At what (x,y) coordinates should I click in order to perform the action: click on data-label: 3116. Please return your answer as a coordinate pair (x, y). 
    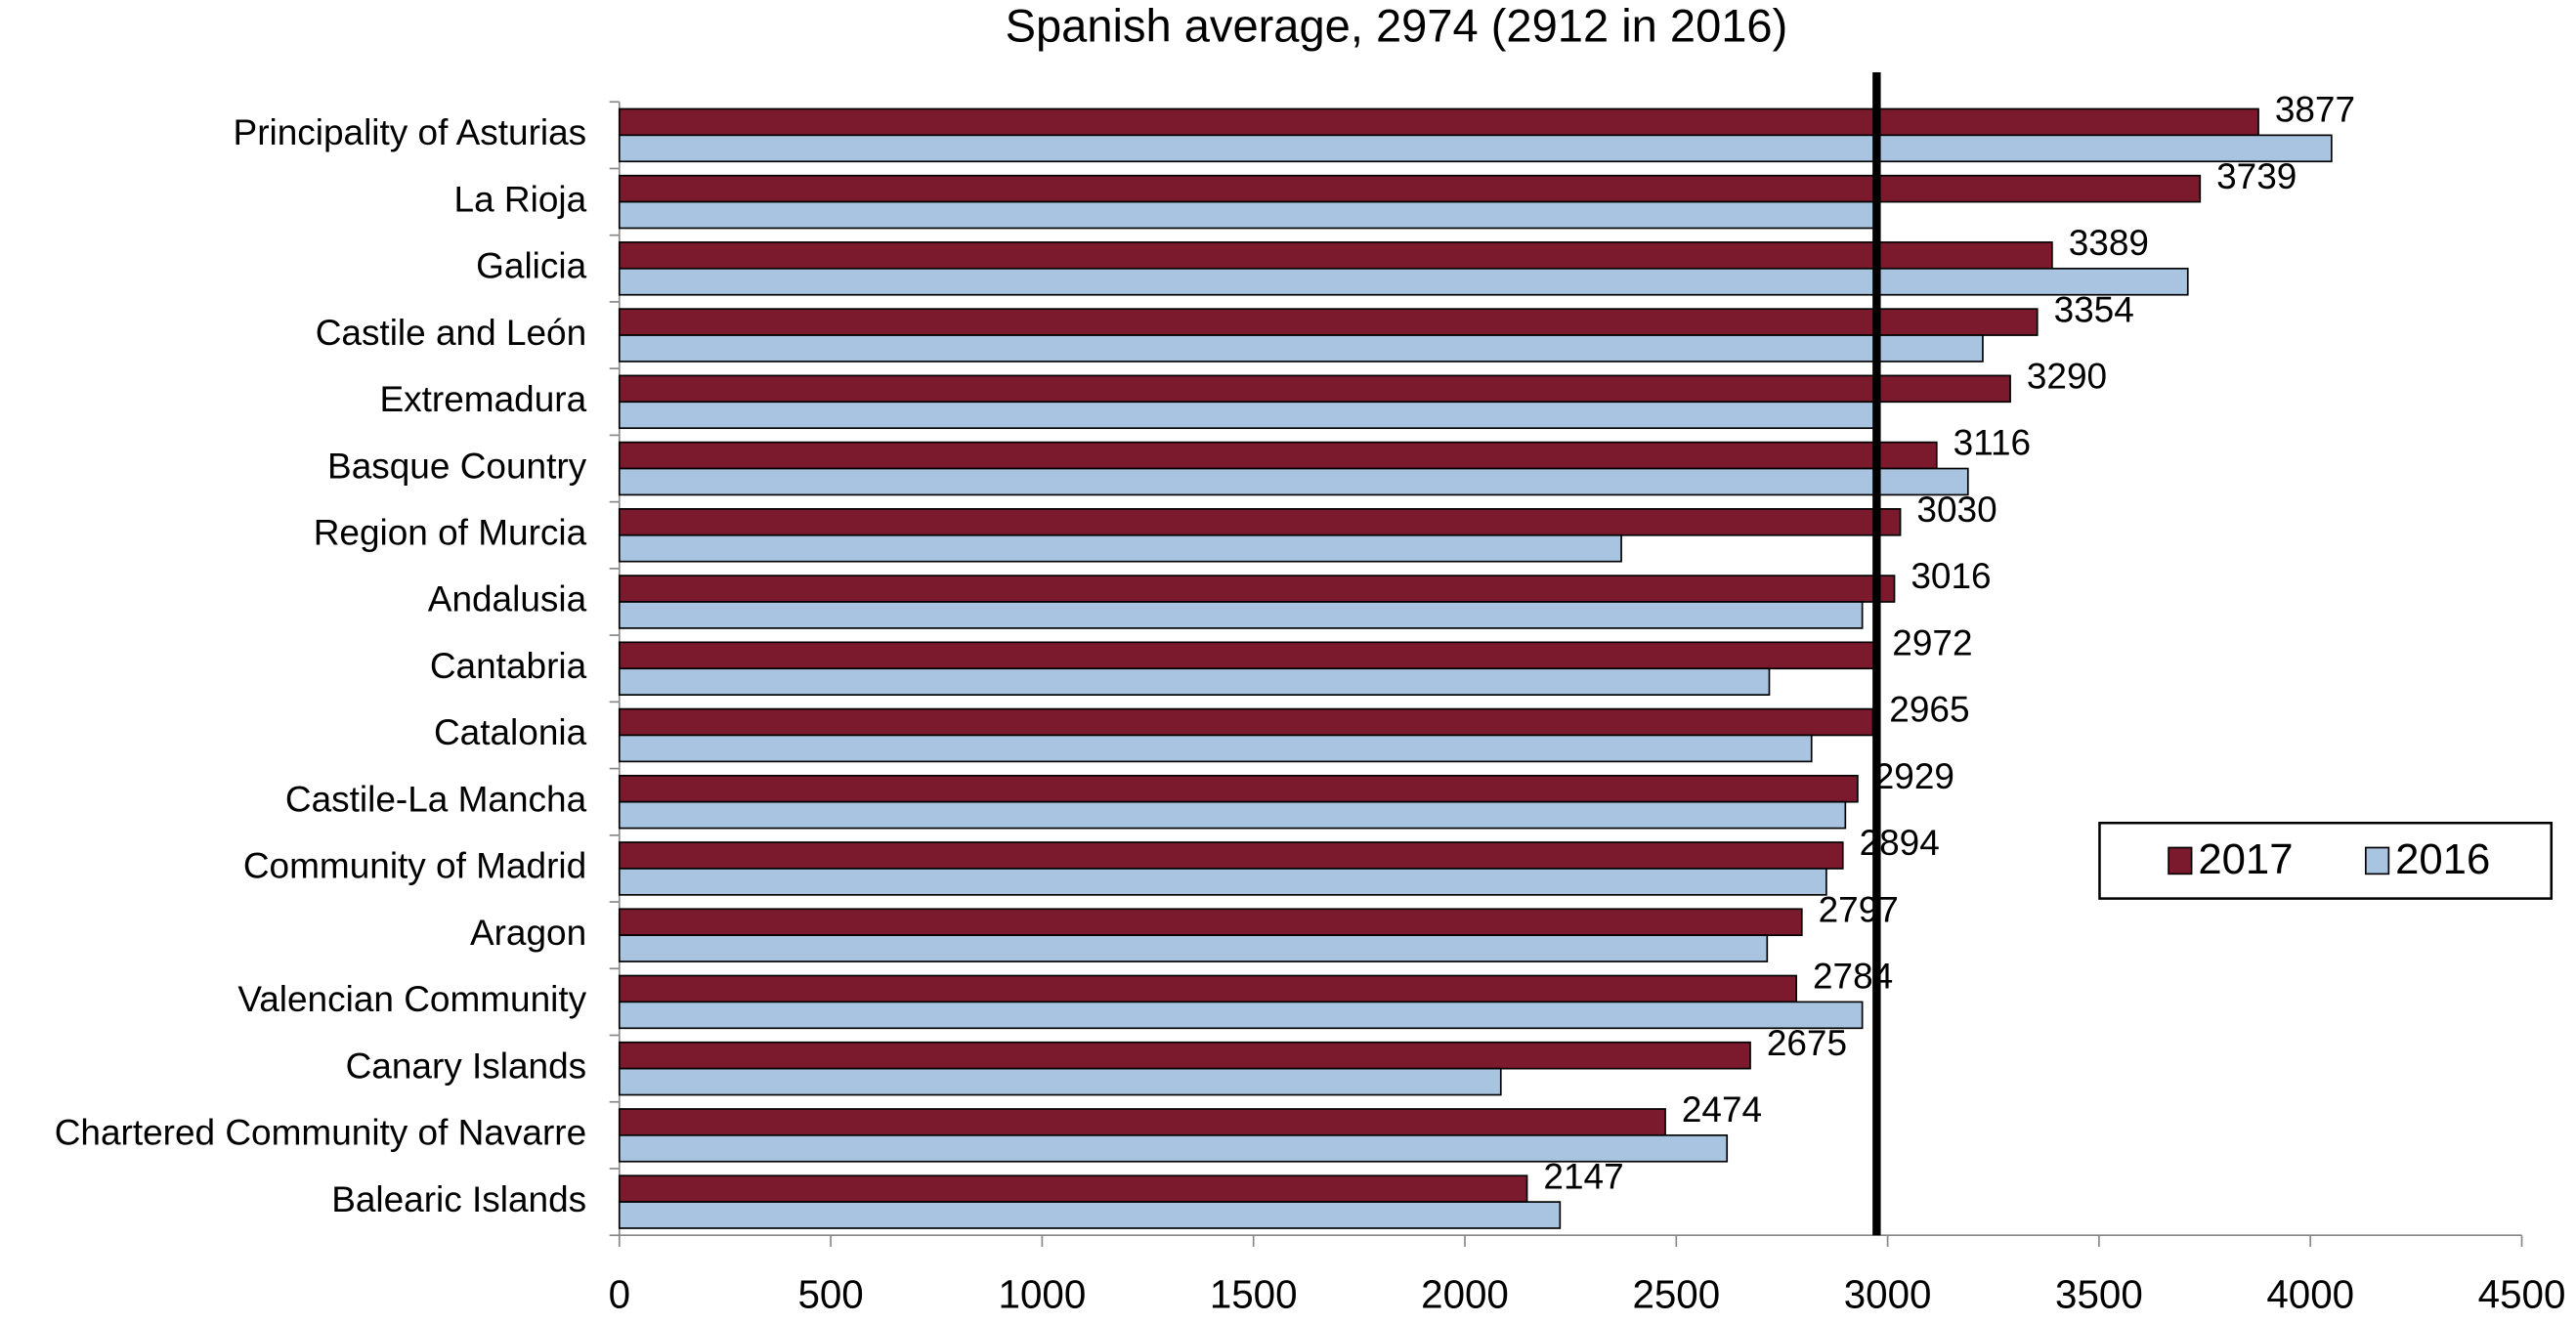
    Looking at the image, I should click on (1993, 443).